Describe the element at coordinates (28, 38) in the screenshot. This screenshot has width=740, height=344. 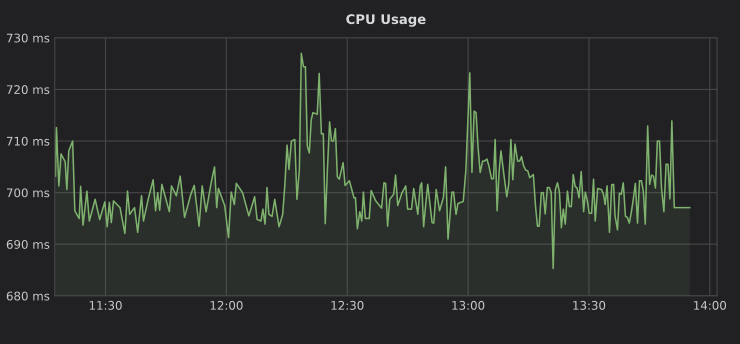
I see `y-tick-label: 730 ms` at that location.